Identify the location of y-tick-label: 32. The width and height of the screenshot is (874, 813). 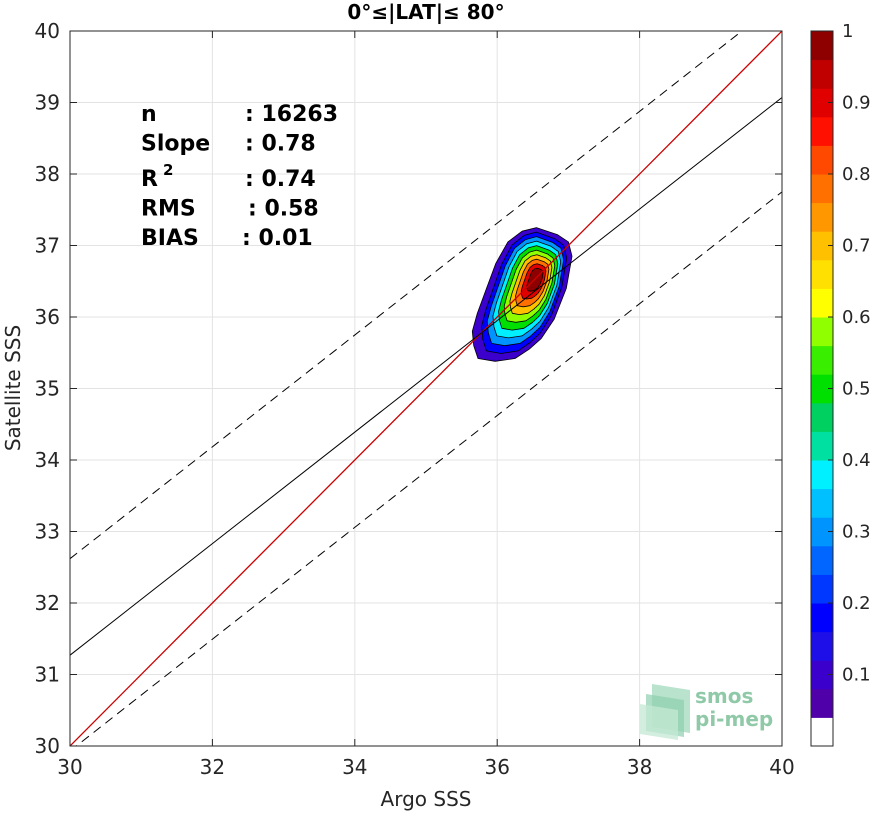
(47, 603).